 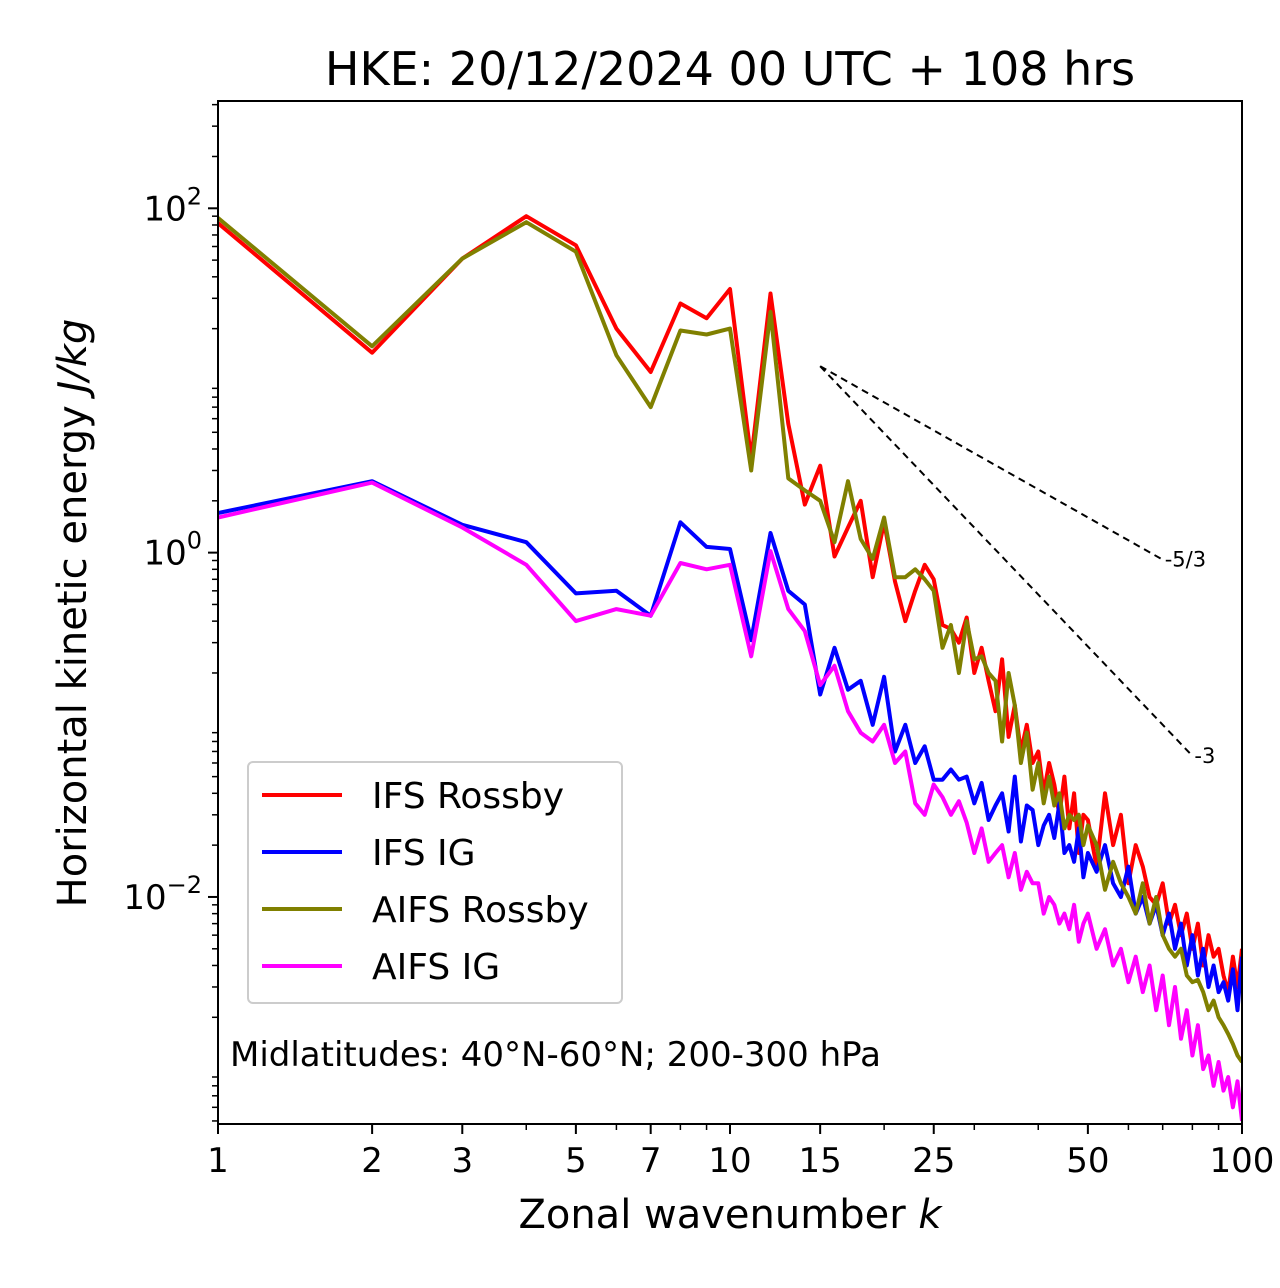 I want to click on x-tick-label: 50, so click(x=1087, y=1161).